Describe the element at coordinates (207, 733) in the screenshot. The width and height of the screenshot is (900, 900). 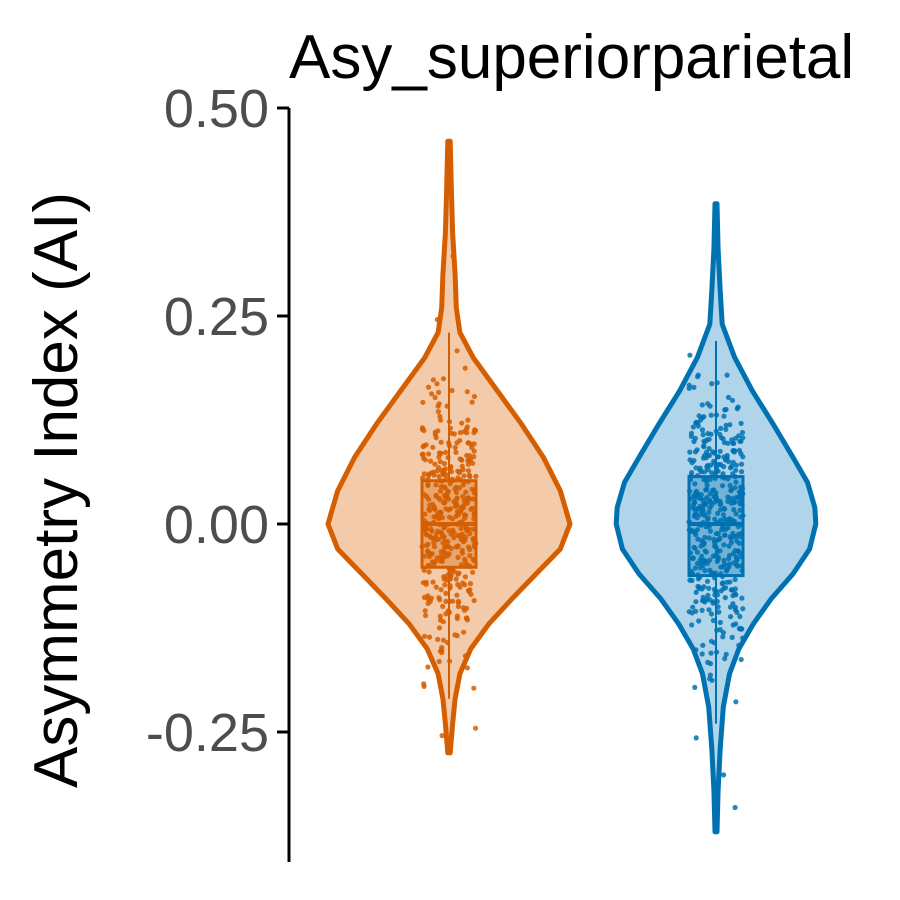
I see `y-tick-label: -0.25` at that location.